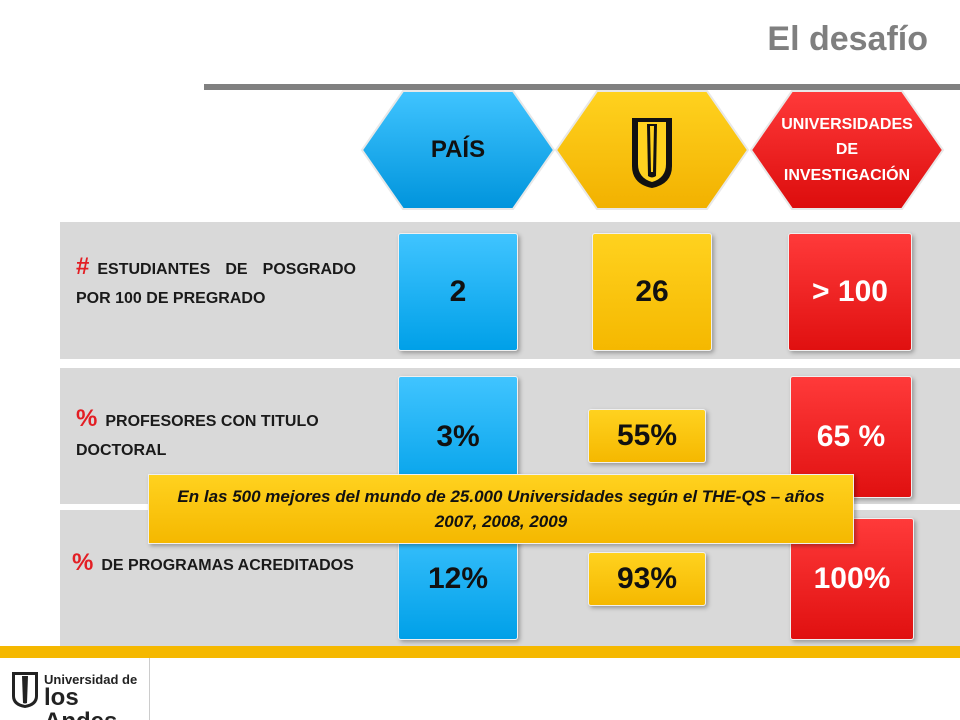  Describe the element at coordinates (80, 702) in the screenshot. I see `logo-text-line2: los Andes` at that location.